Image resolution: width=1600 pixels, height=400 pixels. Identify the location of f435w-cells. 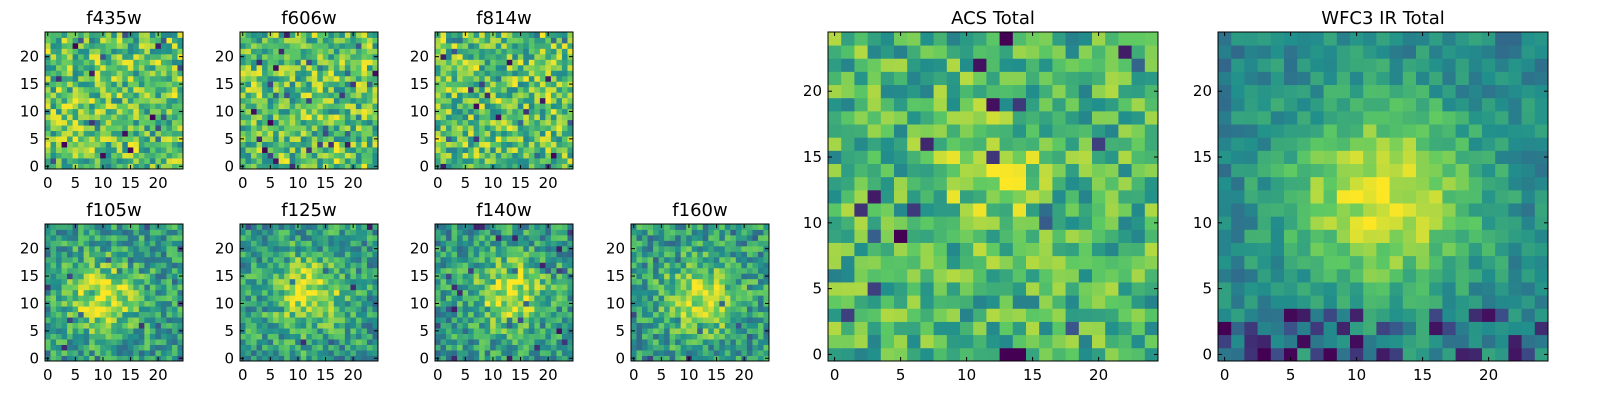
(114, 101).